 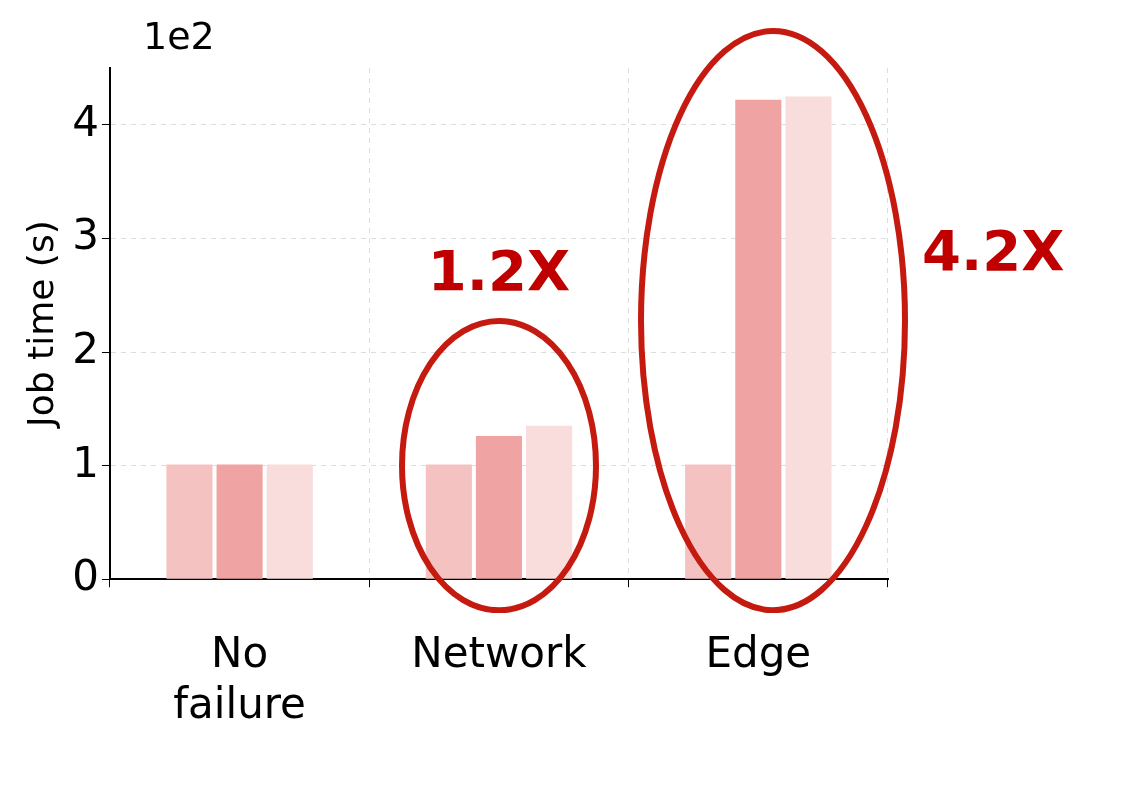 What do you see at coordinates (85, 121) in the screenshot?
I see `y-tick-label: 4` at bounding box center [85, 121].